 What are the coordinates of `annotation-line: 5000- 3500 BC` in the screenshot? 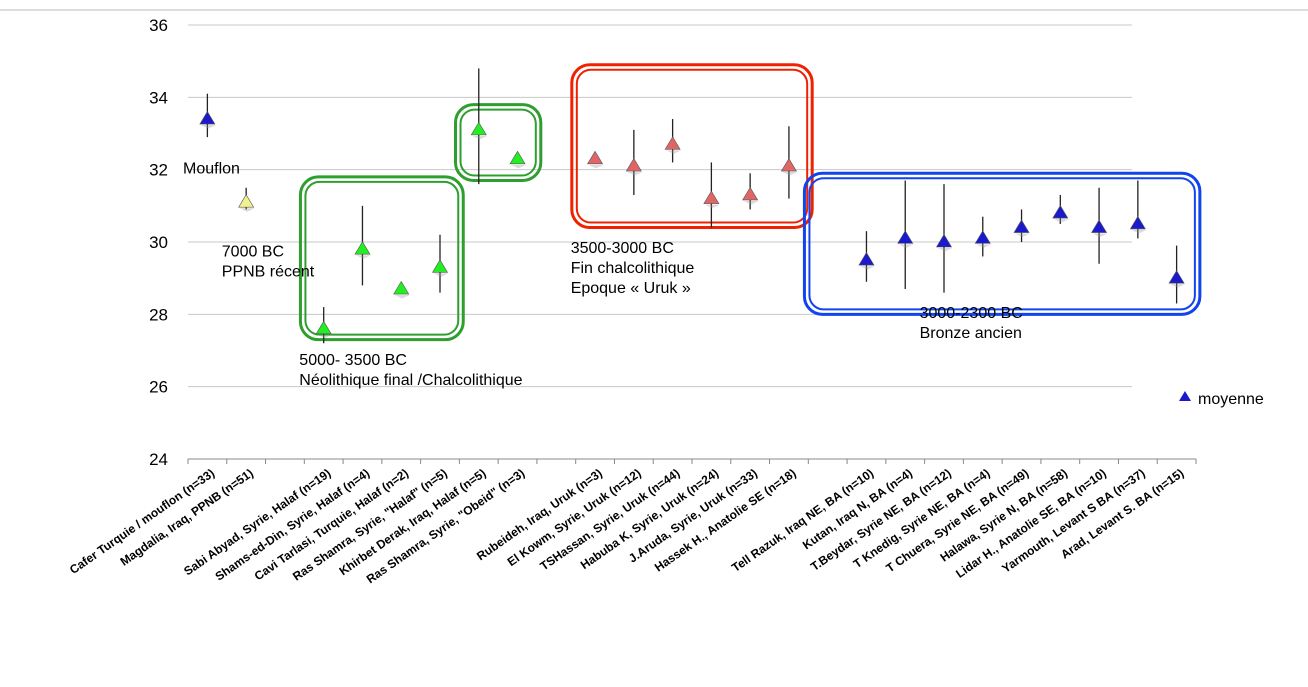 It's located at (353, 360).